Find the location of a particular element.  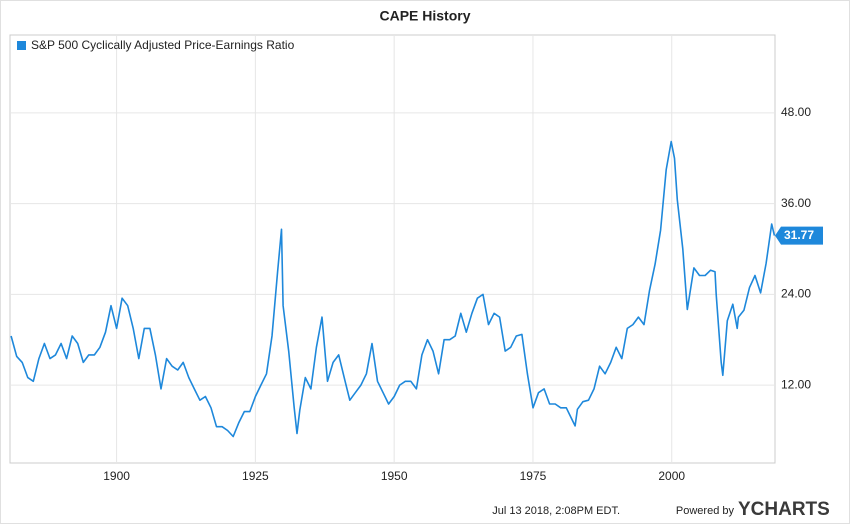

x-tick-label: 1950 is located at coordinates (394, 476).